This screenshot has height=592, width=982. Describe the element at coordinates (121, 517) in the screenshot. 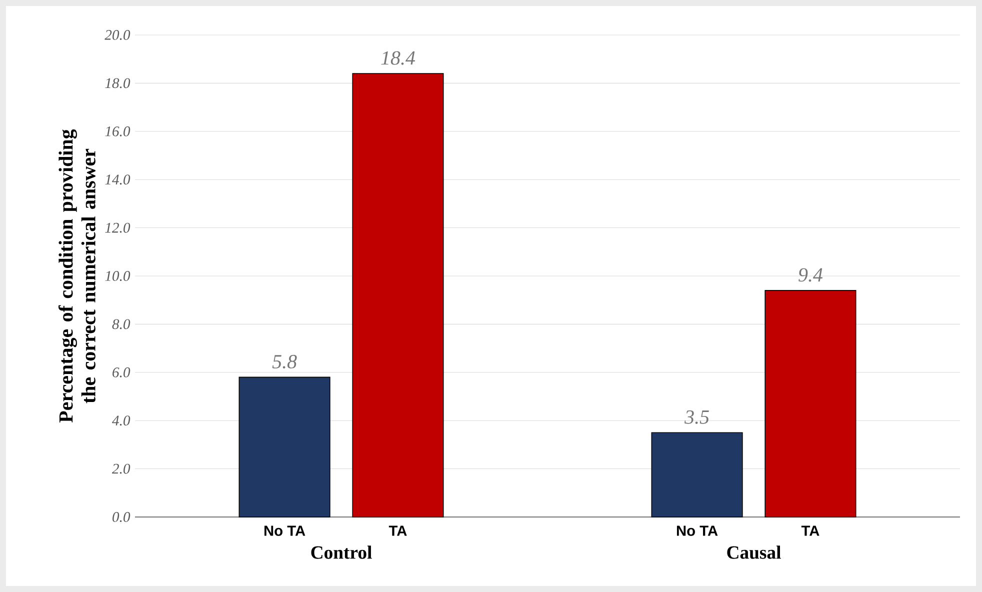

I see `y-tick-label: 0.0` at that location.